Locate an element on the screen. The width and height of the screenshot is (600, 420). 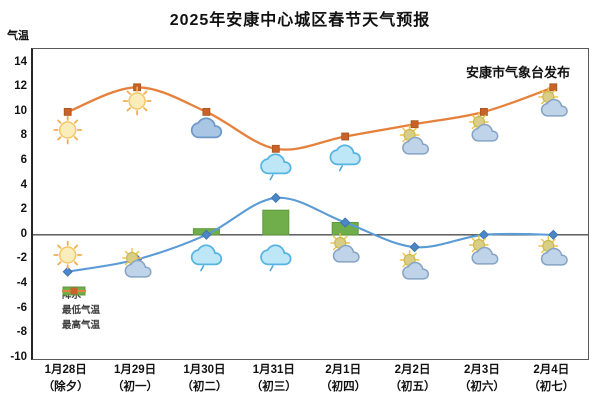
x-label-festival: （初一） is located at coordinates (135, 387).